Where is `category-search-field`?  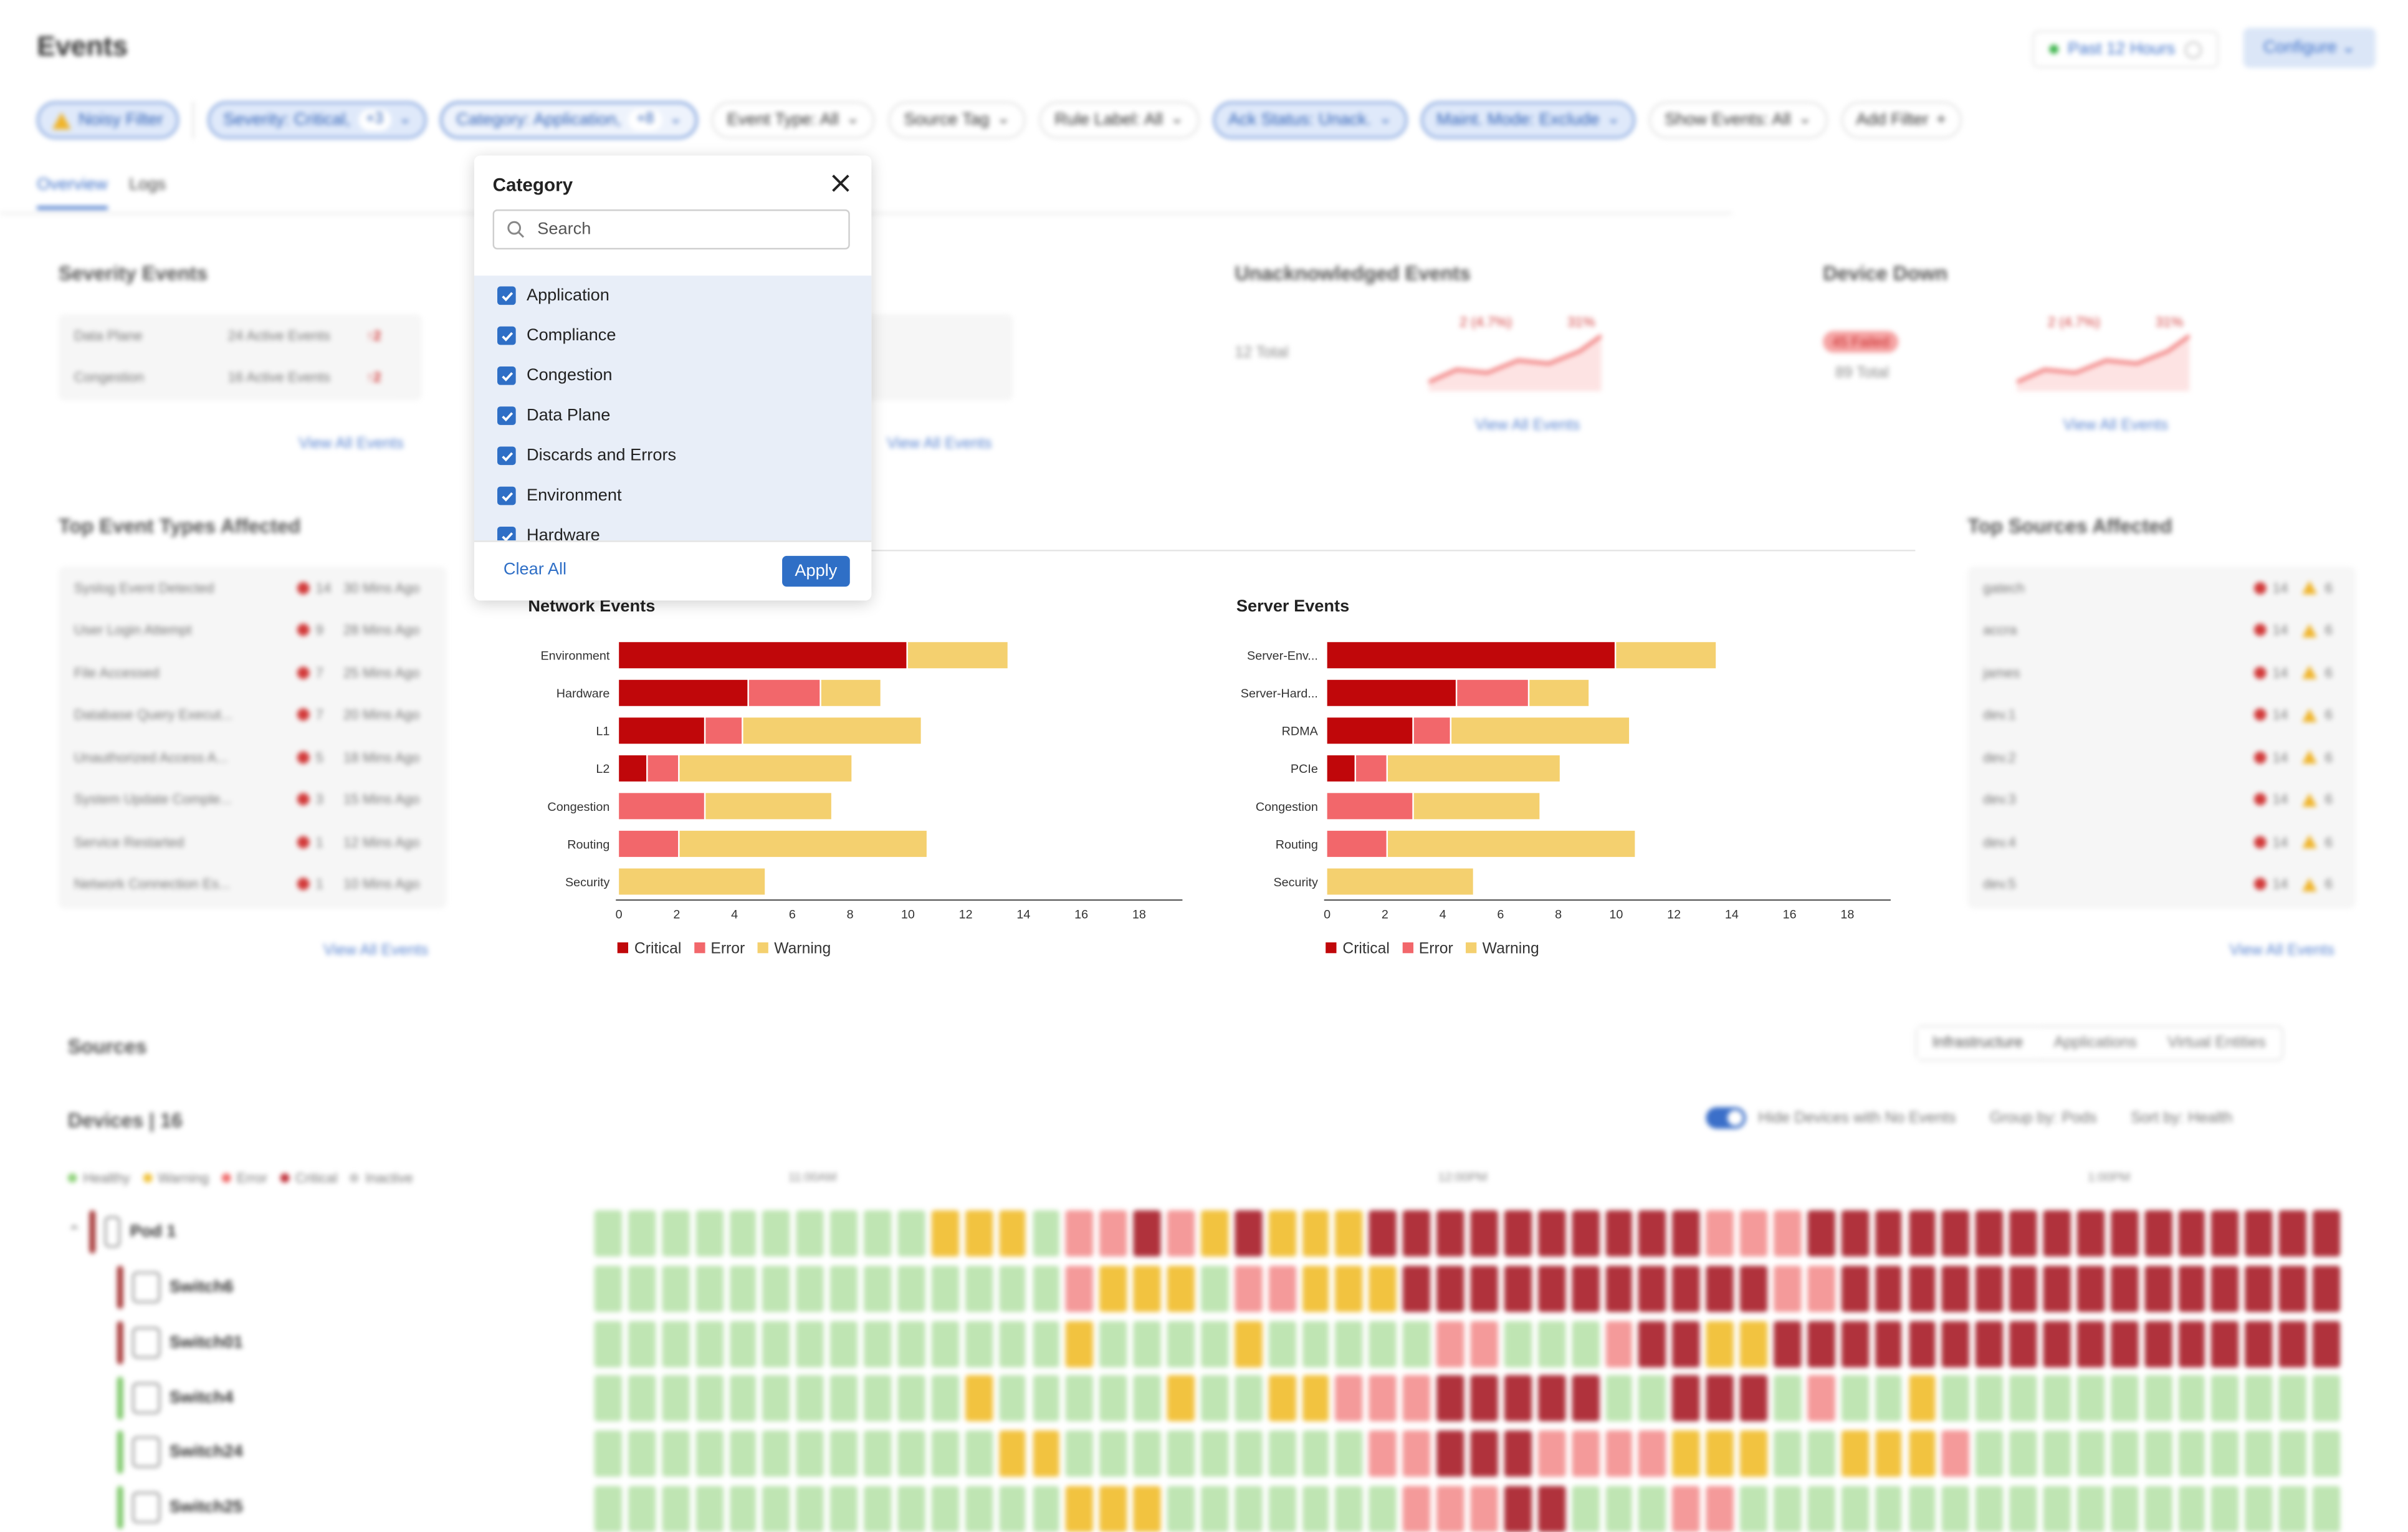
category-search-field is located at coordinates (671, 230).